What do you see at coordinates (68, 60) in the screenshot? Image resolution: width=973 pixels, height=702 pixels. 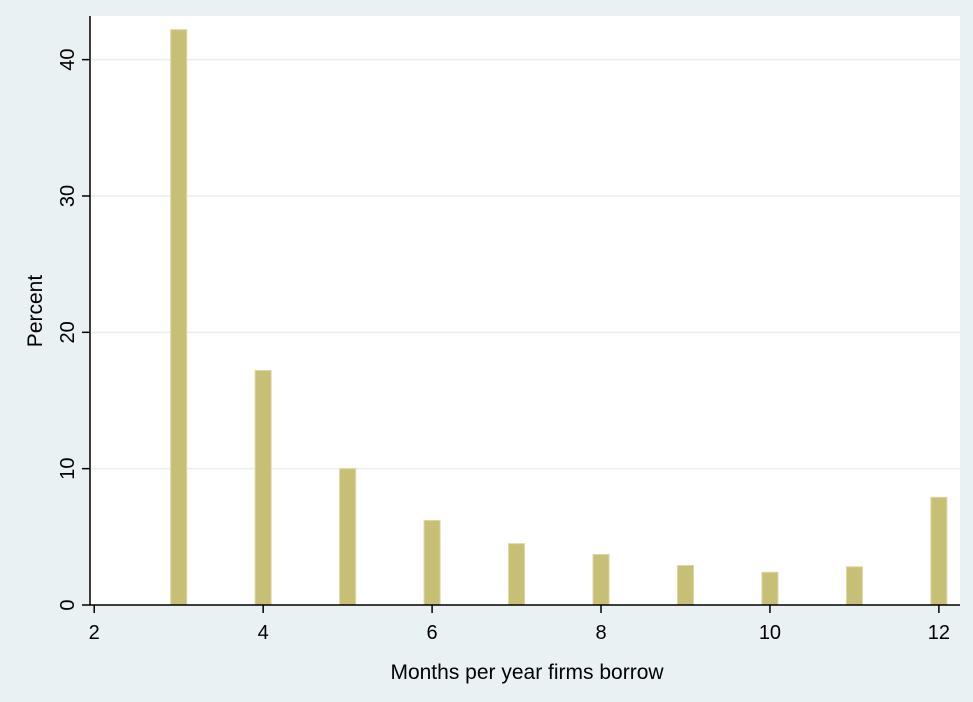 I see `y-tick-label: 40` at bounding box center [68, 60].